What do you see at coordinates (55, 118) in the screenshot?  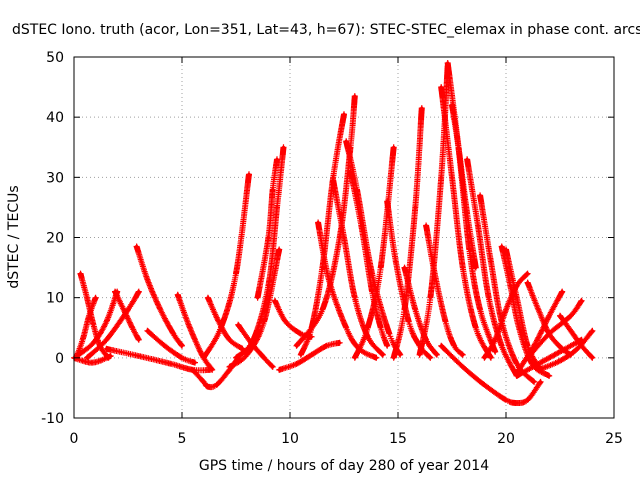 I see `y-tick-label: 40` at bounding box center [55, 118].